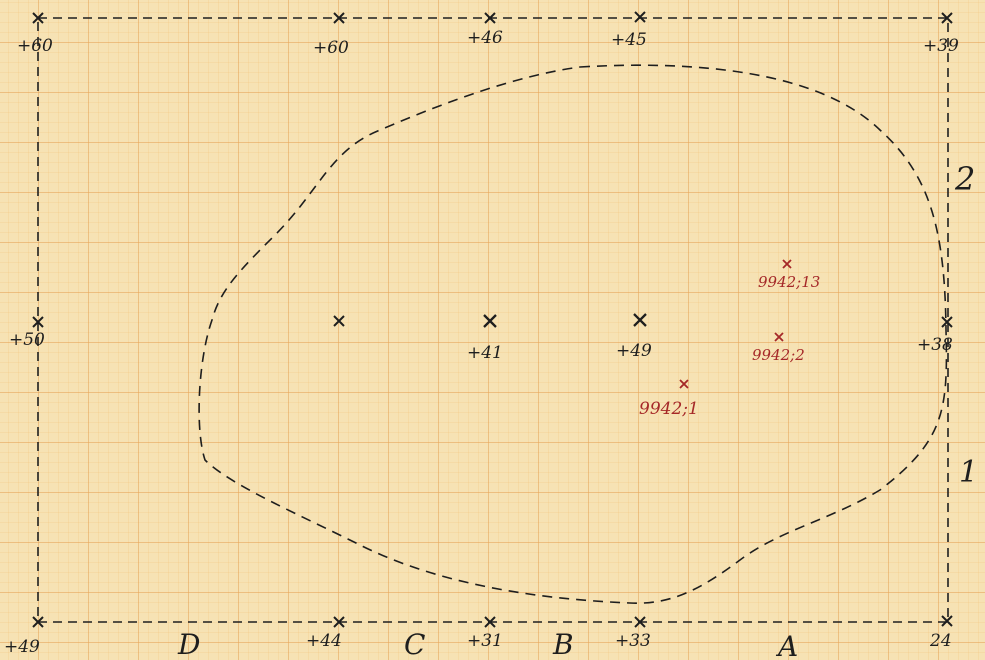  What do you see at coordinates (485, 38) in the screenshot?
I see `survey-point-label: +46` at bounding box center [485, 38].